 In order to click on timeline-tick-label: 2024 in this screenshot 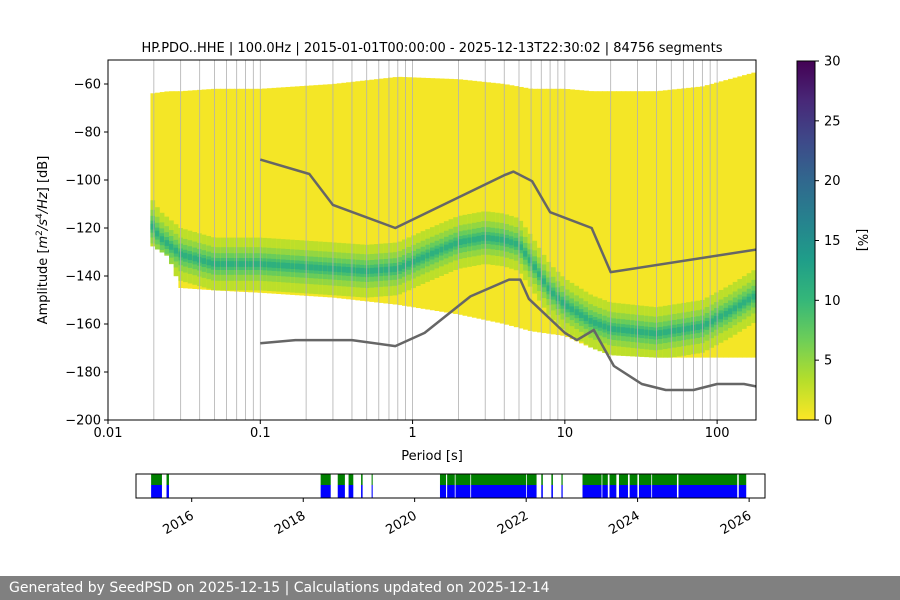, I will do `click(624, 523)`.